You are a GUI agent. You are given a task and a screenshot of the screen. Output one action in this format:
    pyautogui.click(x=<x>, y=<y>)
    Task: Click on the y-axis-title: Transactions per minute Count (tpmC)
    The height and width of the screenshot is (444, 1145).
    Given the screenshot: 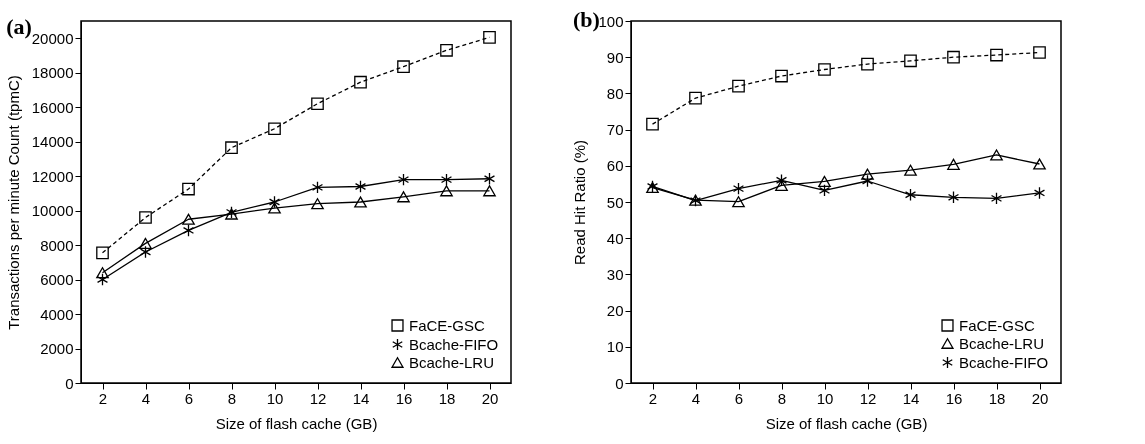 What is the action you would take?
    pyautogui.click(x=13, y=202)
    